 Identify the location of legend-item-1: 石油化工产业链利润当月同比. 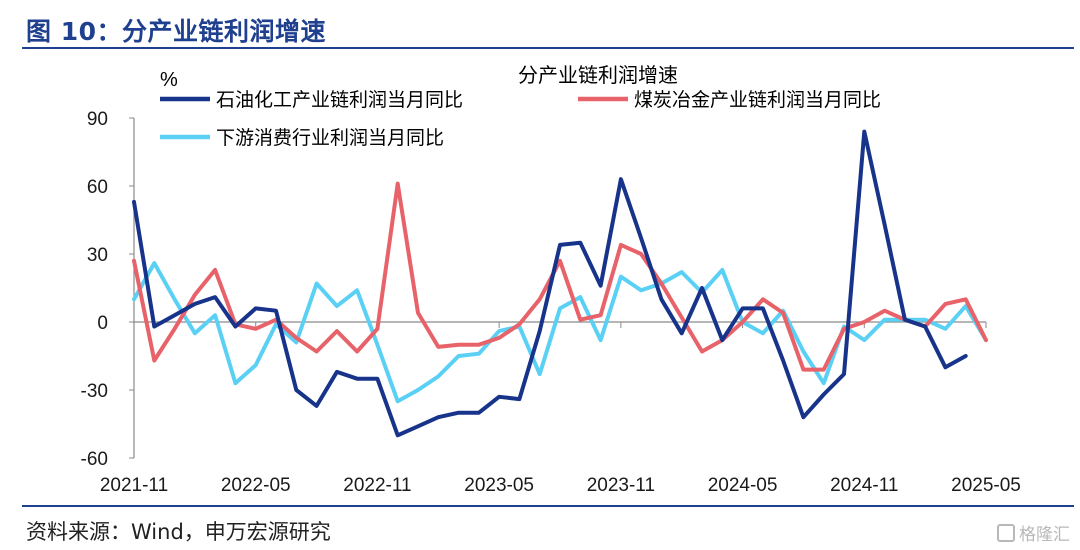
(311, 100).